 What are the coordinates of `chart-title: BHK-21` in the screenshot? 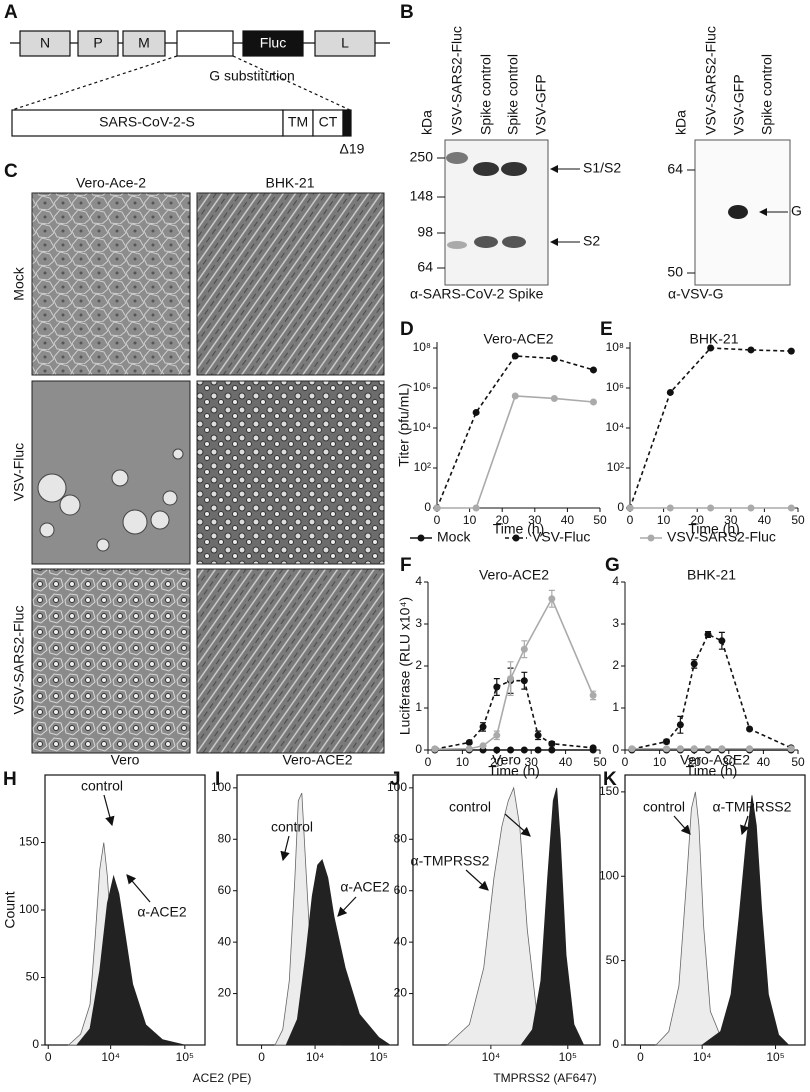 It's located at (711, 575).